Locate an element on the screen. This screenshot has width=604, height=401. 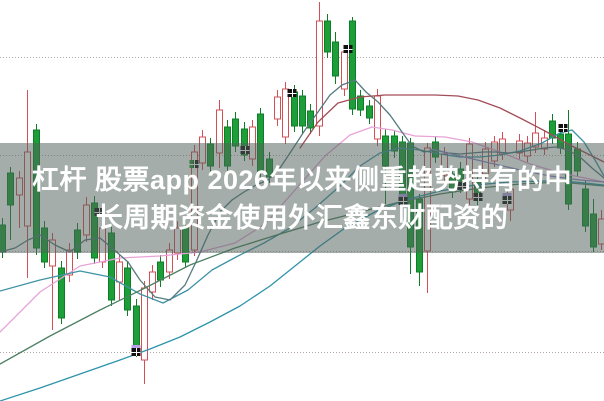
watermark-line-2: 长周期资金使用外汇鑫东财配资的 is located at coordinates (302, 218).